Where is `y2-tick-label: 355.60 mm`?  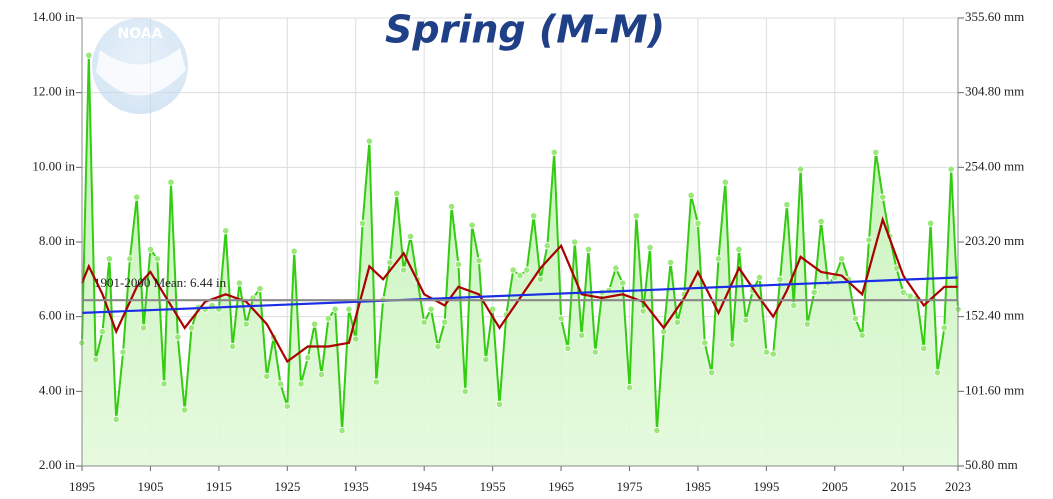
y2-tick-label: 355.60 mm is located at coordinates (994, 16).